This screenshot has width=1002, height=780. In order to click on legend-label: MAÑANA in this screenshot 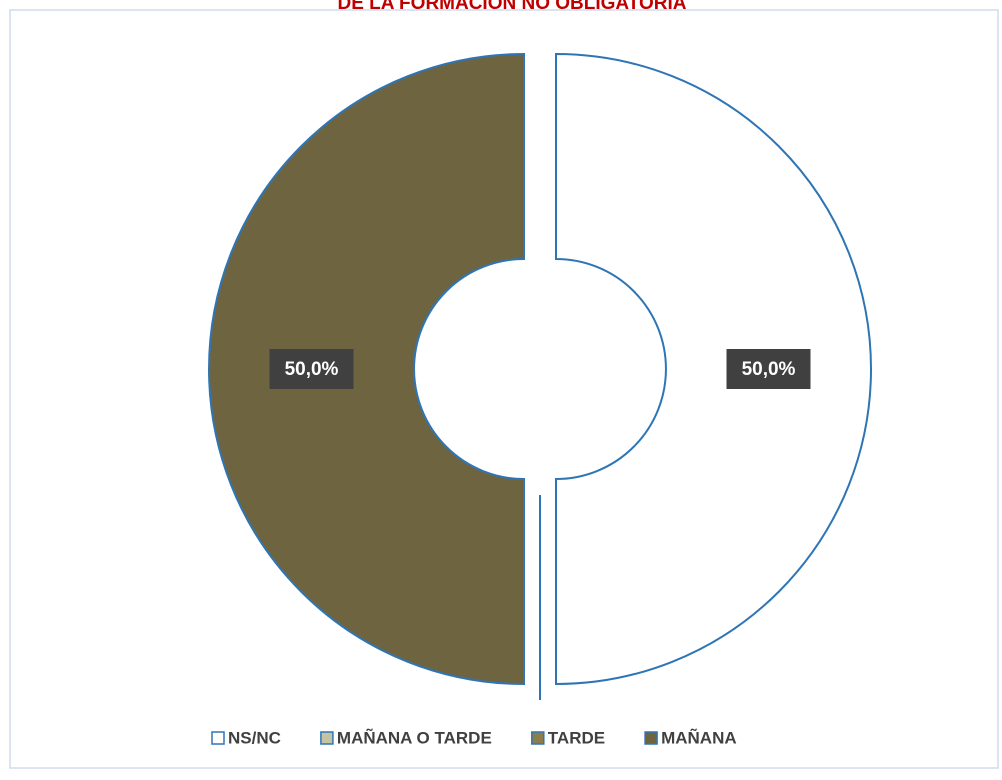, I will do `click(699, 737)`.